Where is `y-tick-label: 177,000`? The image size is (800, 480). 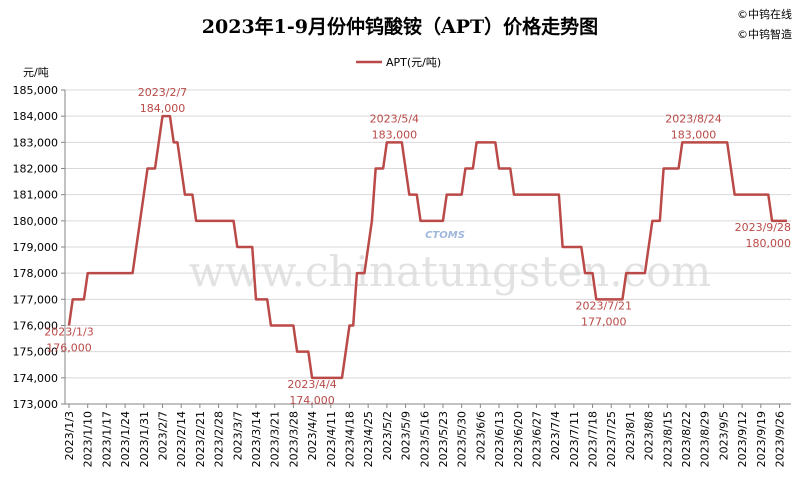 y-tick-label: 177,000 is located at coordinates (36, 299).